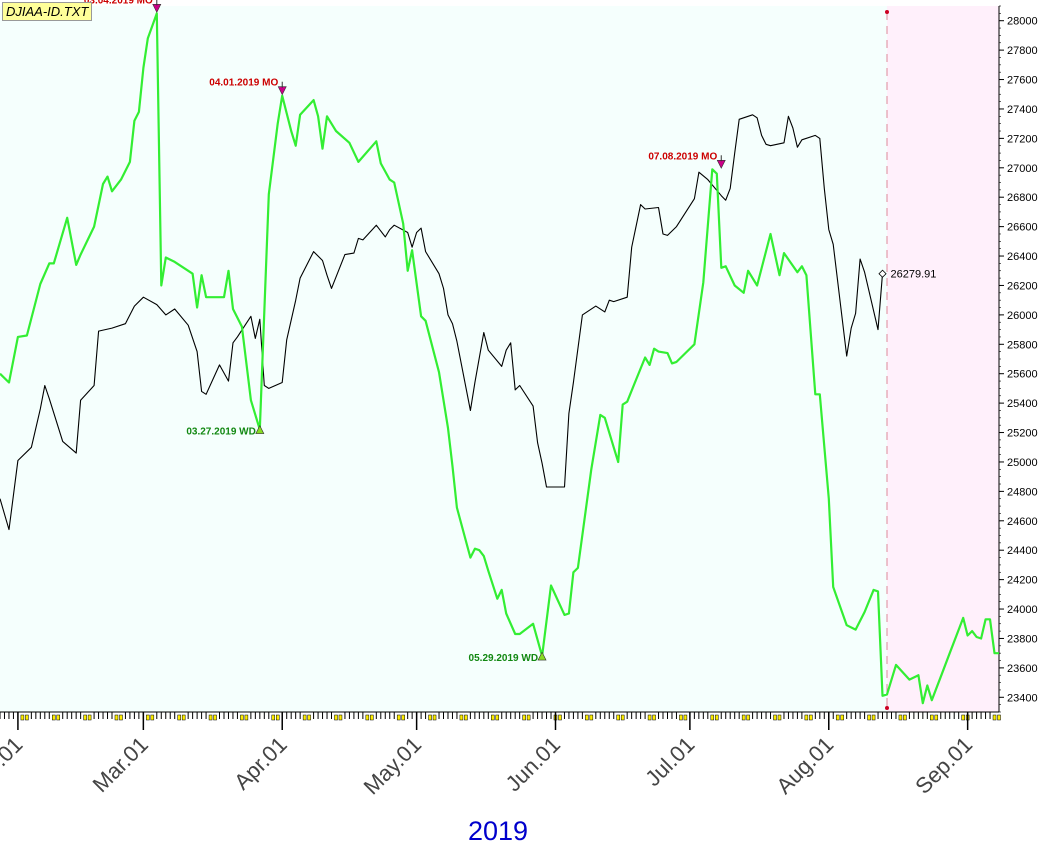 Image resolution: width=1063 pixels, height=849 pixels. I want to click on y-tick-label: 27600, so click(1022, 81).